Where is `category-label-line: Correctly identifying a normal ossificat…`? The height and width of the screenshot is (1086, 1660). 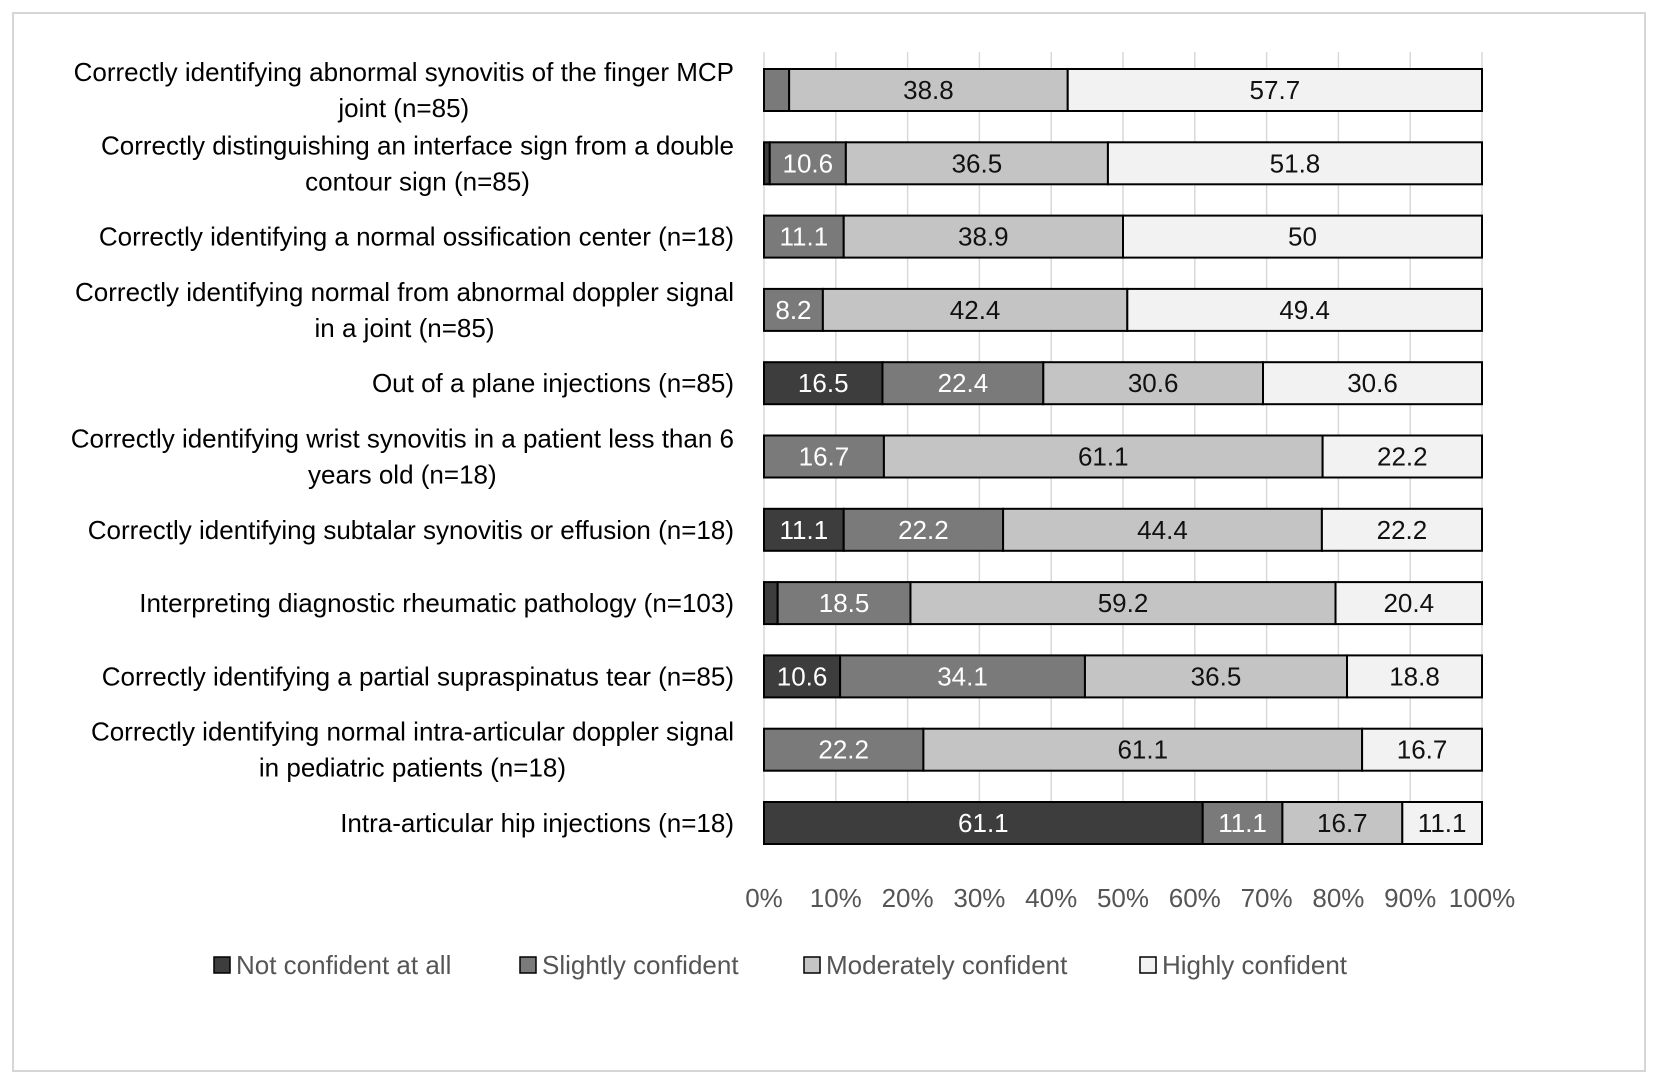 category-label-line: Correctly identifying a normal ossificat… is located at coordinates (416, 237).